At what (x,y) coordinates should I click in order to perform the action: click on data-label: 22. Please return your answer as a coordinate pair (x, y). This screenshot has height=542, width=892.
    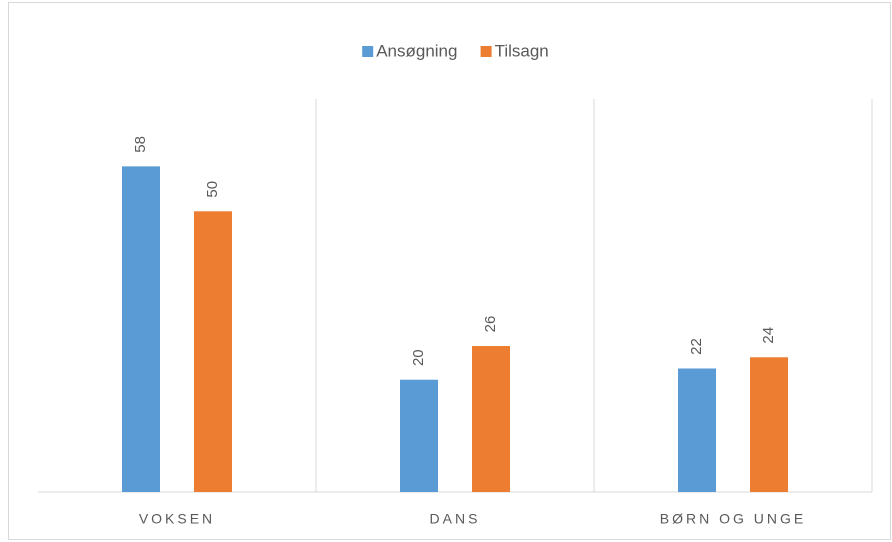
    Looking at the image, I should click on (696, 346).